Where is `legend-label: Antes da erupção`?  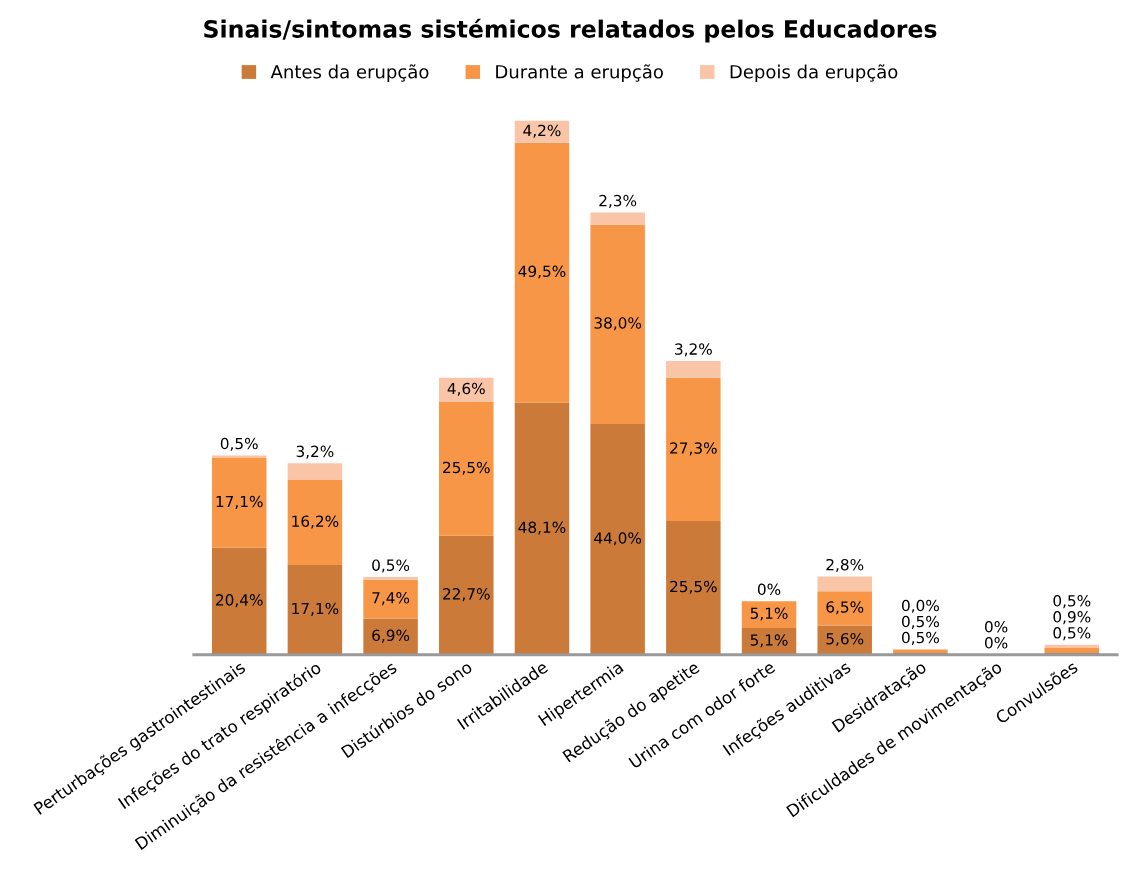 legend-label: Antes da erupção is located at coordinates (349, 73).